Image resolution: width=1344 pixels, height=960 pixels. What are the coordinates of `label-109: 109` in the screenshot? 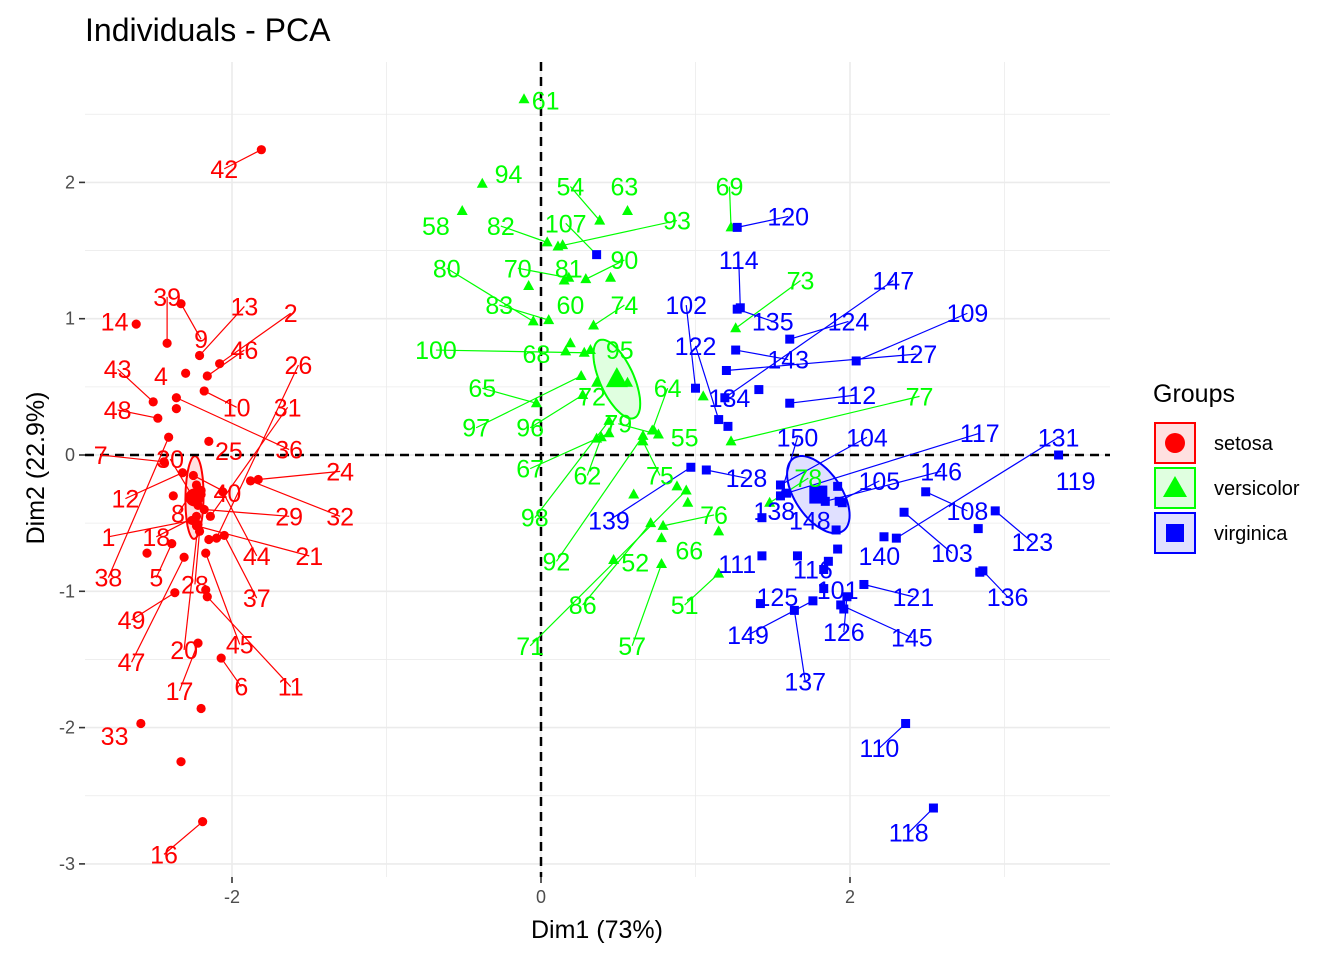 It's located at (968, 314).